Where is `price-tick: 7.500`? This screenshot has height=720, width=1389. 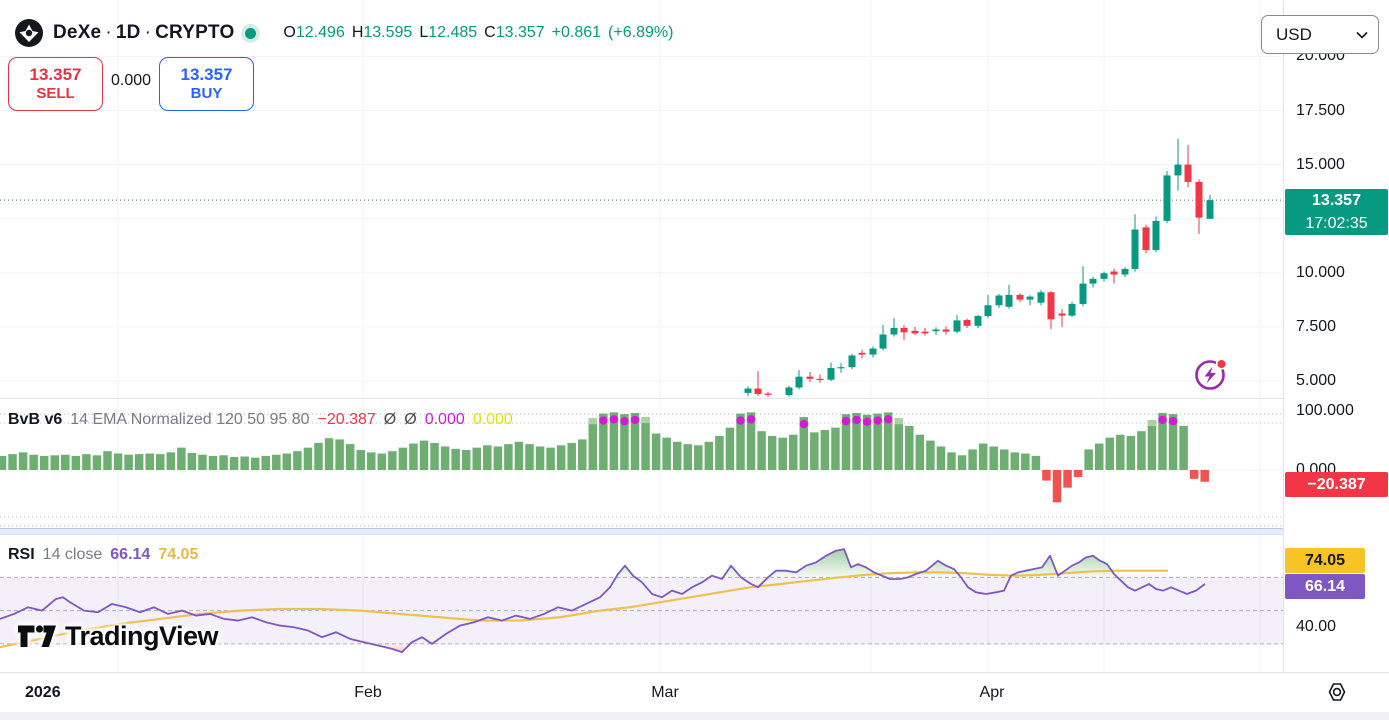 price-tick: 7.500 is located at coordinates (1316, 326).